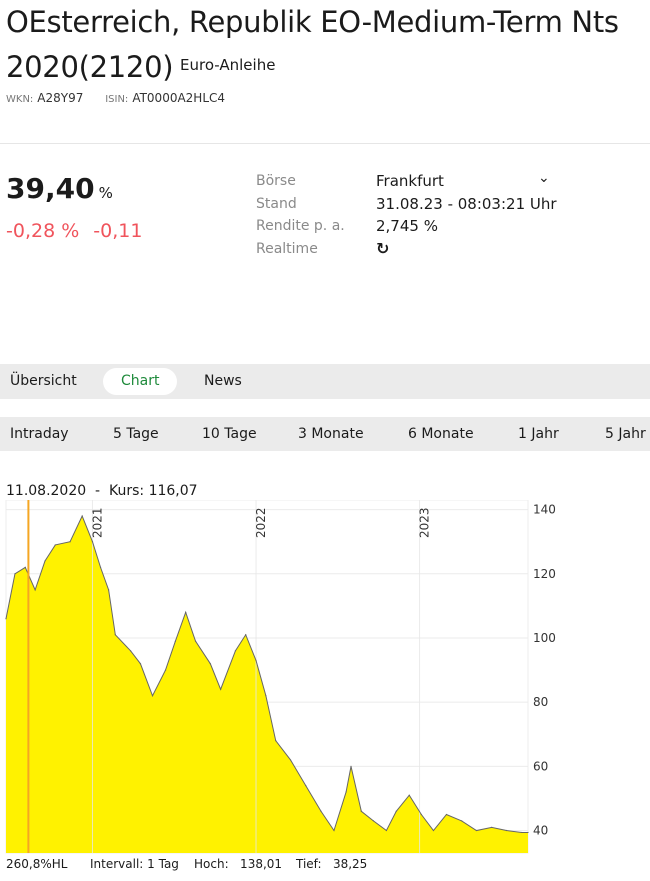 The image size is (650, 881). Describe the element at coordinates (179, 98) in the screenshot. I see `isin-value: AT0000A2HLC4` at that location.